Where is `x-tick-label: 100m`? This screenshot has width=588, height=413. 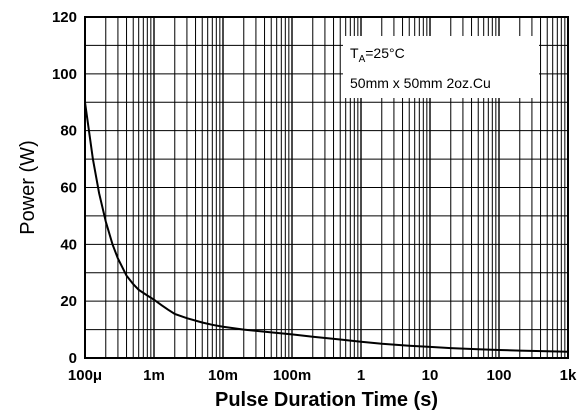
x-tick-label: 100m is located at coordinates (292, 375).